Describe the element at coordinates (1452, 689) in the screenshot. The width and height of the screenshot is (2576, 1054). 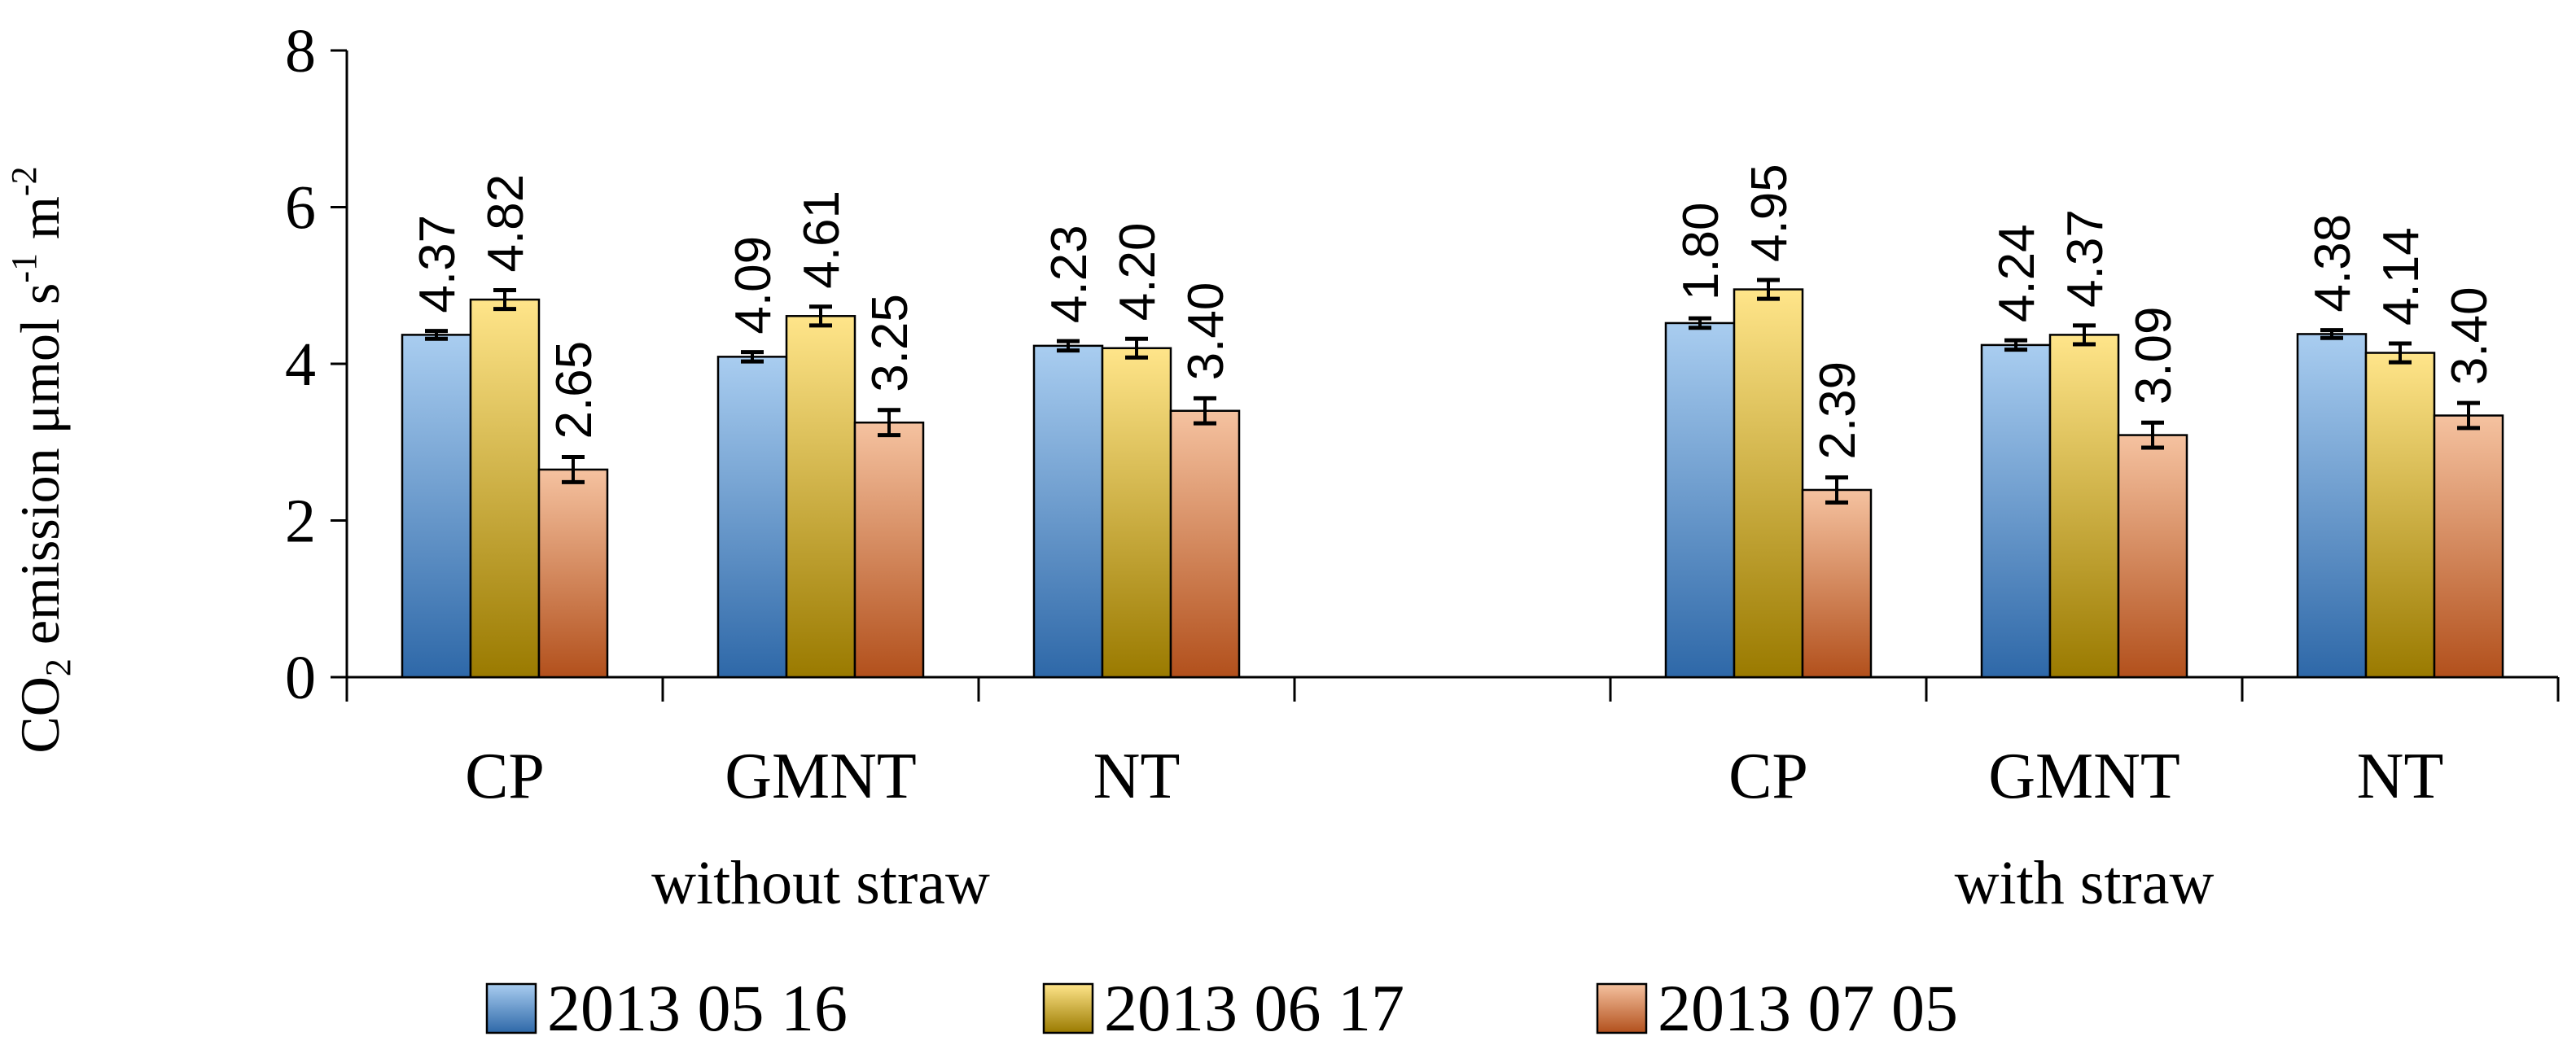
I see `x-ticks` at that location.